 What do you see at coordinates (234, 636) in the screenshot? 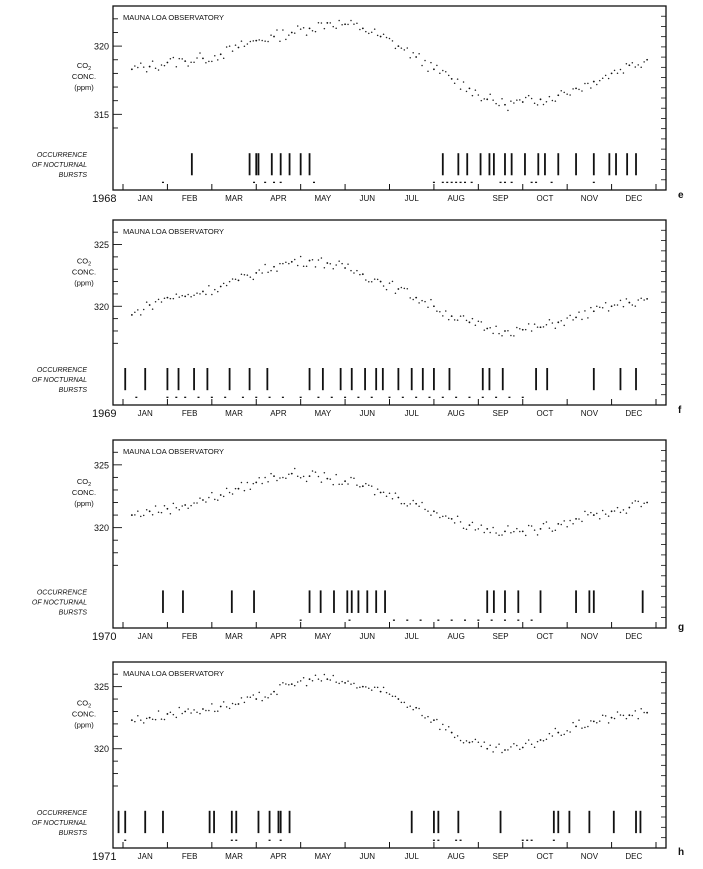
I see `month-label: MAR` at bounding box center [234, 636].